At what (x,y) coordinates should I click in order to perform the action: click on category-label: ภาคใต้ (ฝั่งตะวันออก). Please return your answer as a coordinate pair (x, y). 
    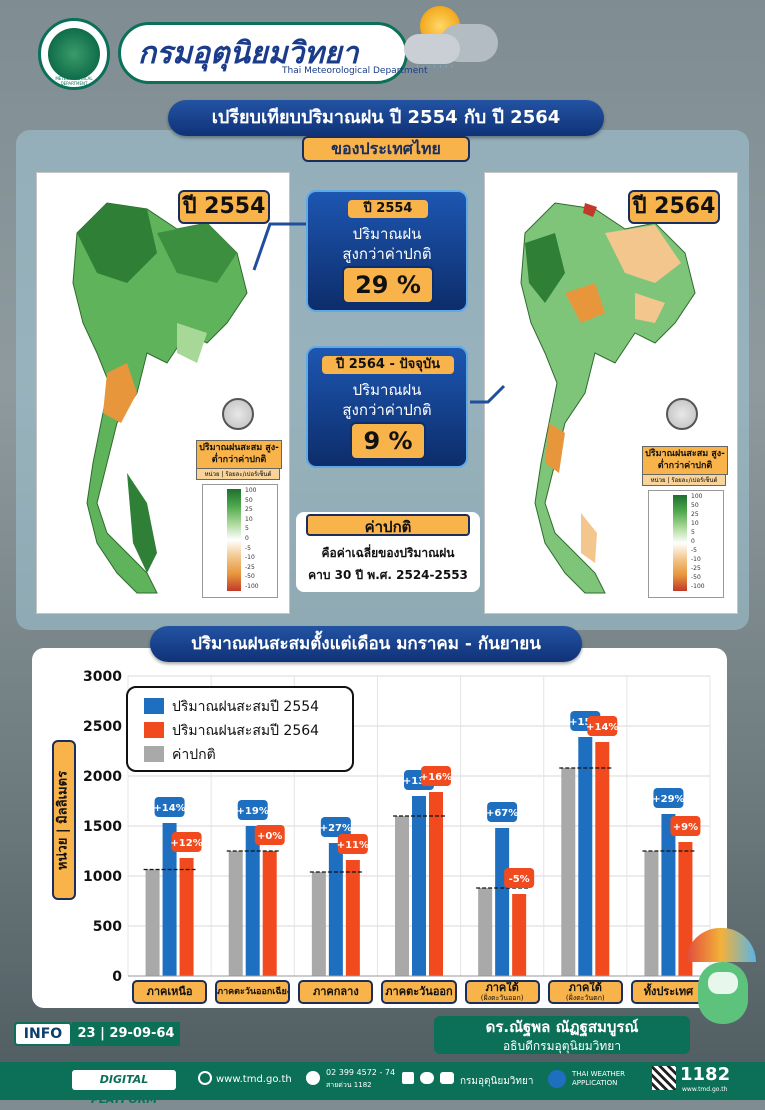
    Looking at the image, I should click on (502, 992).